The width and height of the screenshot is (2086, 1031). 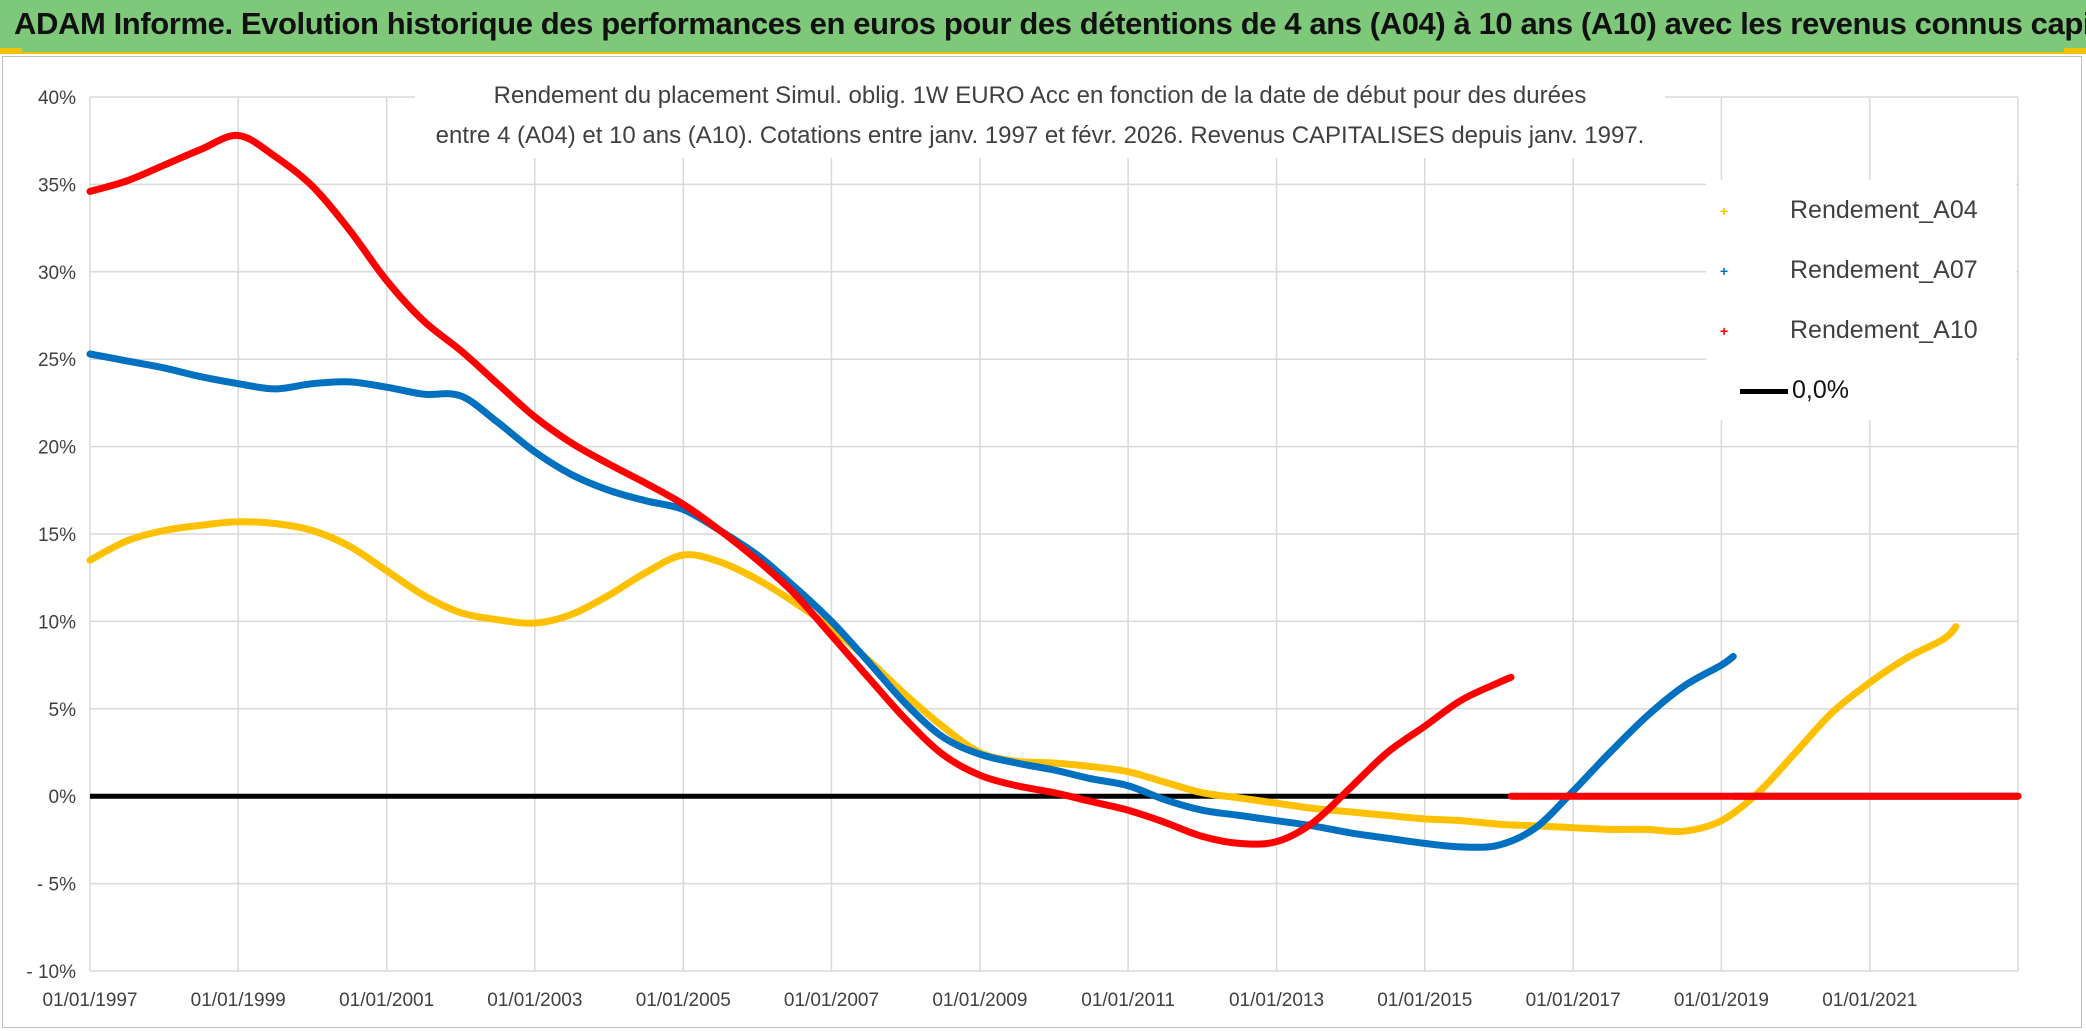 What do you see at coordinates (63, 797) in the screenshot?
I see `y-tick-label: 0%` at bounding box center [63, 797].